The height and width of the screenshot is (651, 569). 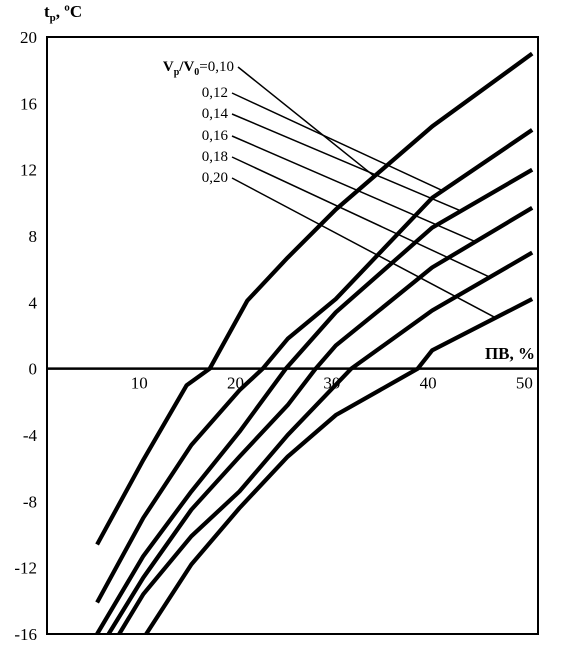 I want to click on y-tick-label: 20, so click(x=28, y=37).